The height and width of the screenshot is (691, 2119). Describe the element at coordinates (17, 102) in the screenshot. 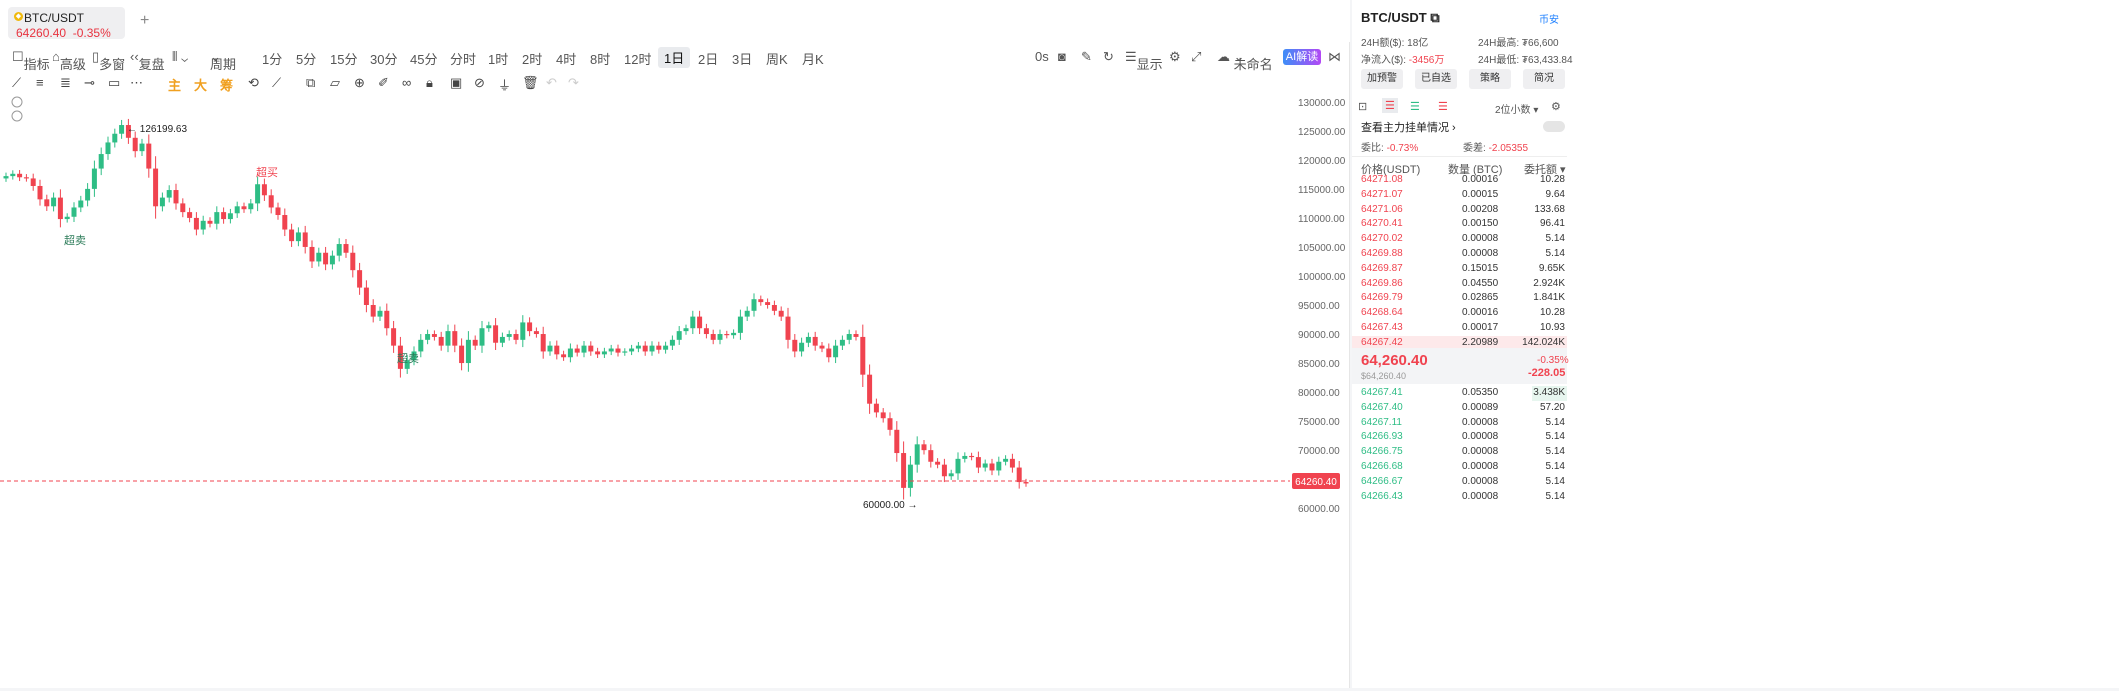

I see `collapse-icon` at that location.